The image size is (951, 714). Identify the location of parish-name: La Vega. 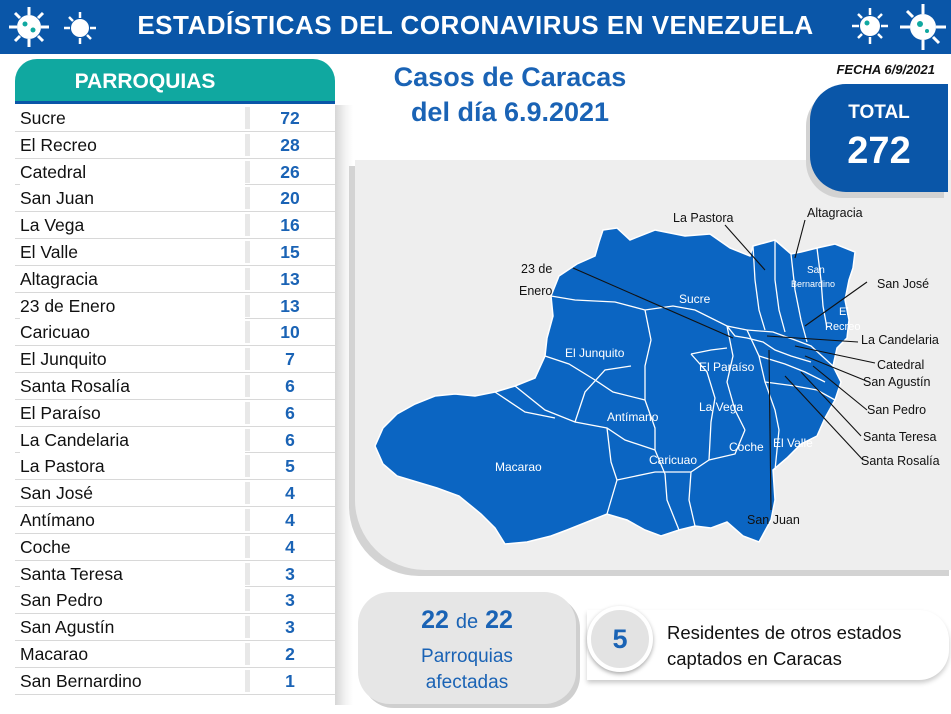
(132, 225).